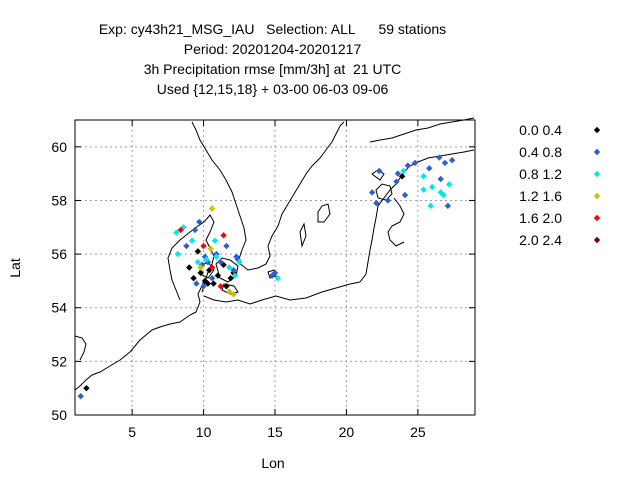  Describe the element at coordinates (132, 432) in the screenshot. I see `x-tick-label: 5` at that location.